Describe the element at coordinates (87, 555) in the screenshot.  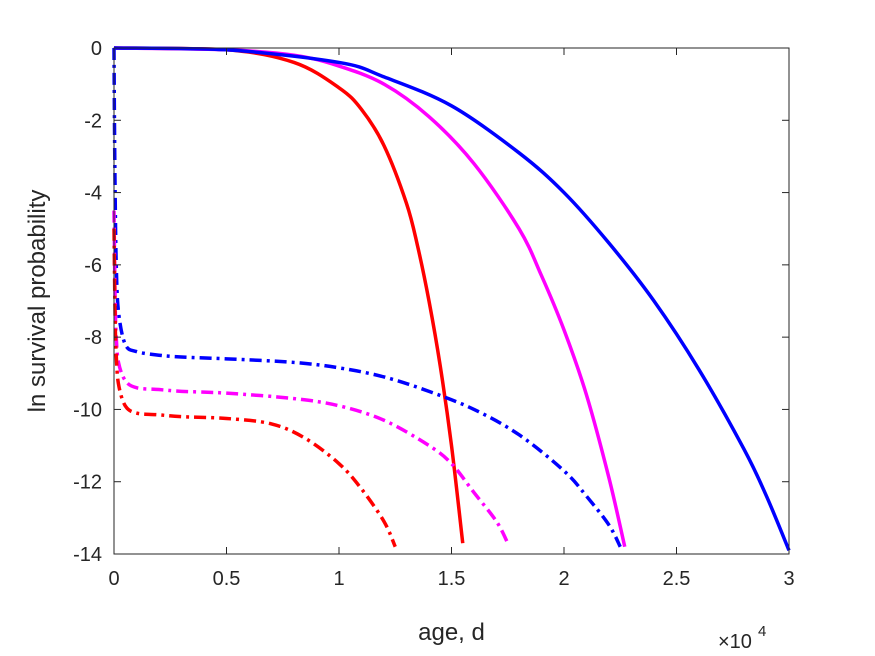
I see `y-tick-label: -14` at that location.